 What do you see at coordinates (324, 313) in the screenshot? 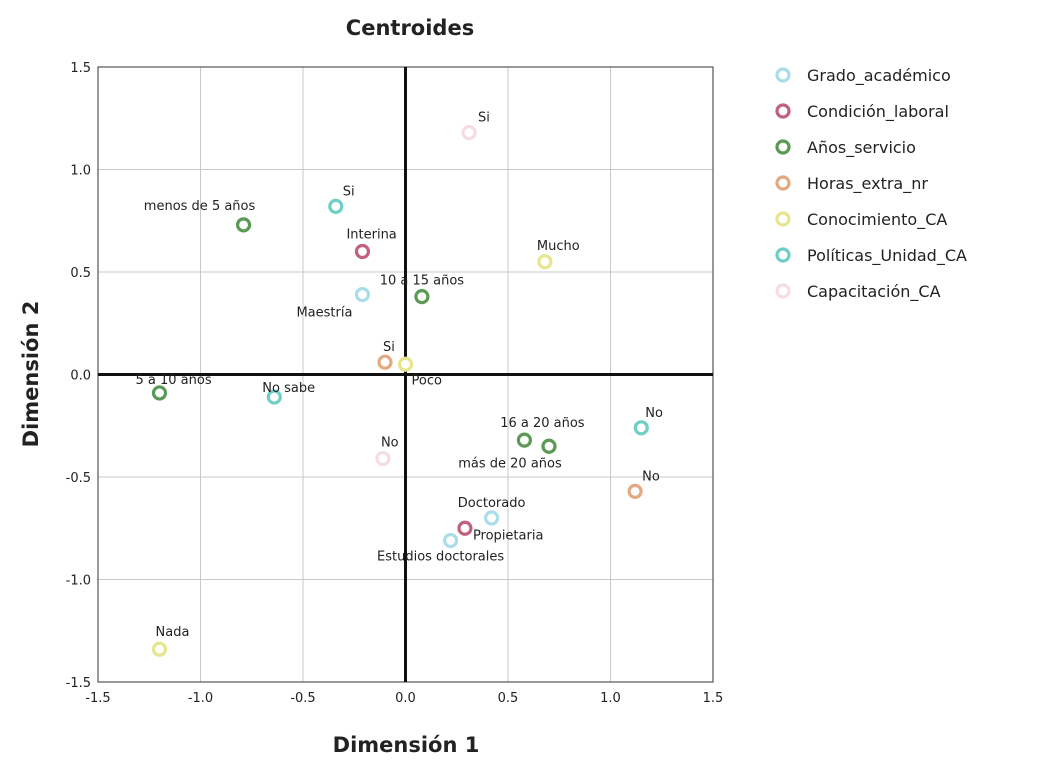
I see `data-label: Maestría` at bounding box center [324, 313].